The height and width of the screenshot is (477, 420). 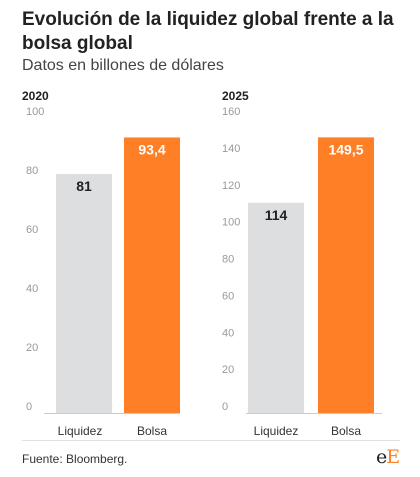 What do you see at coordinates (235, 96) in the screenshot?
I see `panel-title-2025: 2025` at bounding box center [235, 96].